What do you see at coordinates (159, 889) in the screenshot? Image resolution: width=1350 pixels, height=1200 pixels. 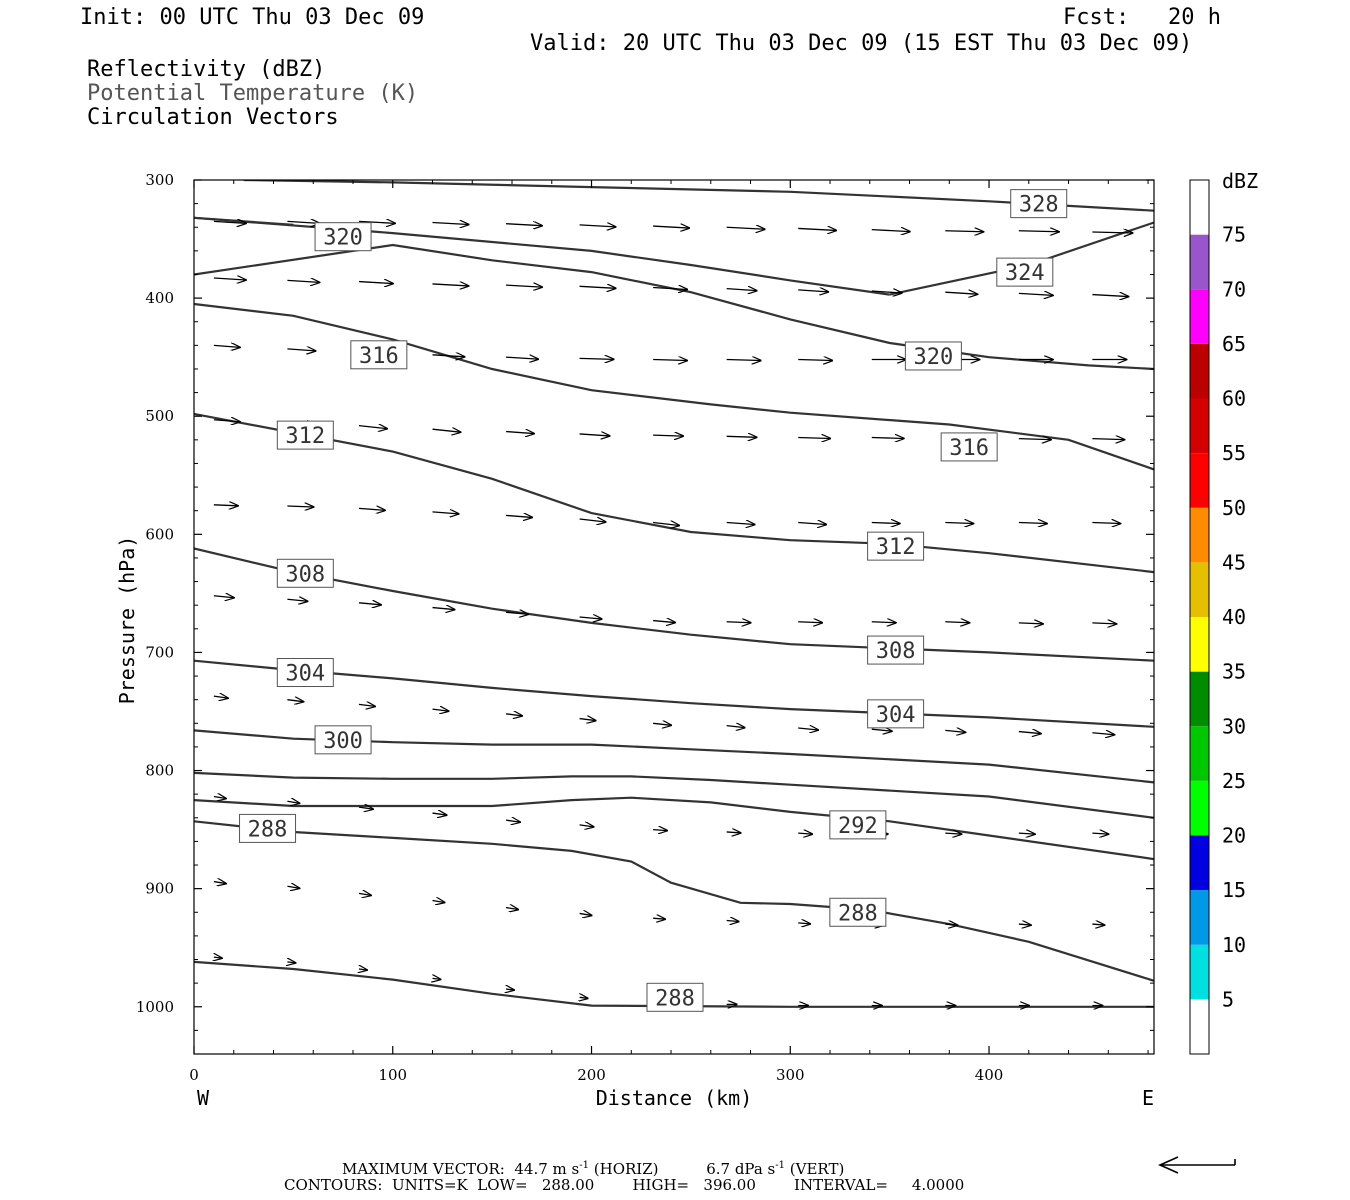 I see `y-tick-label: 900` at bounding box center [159, 889].